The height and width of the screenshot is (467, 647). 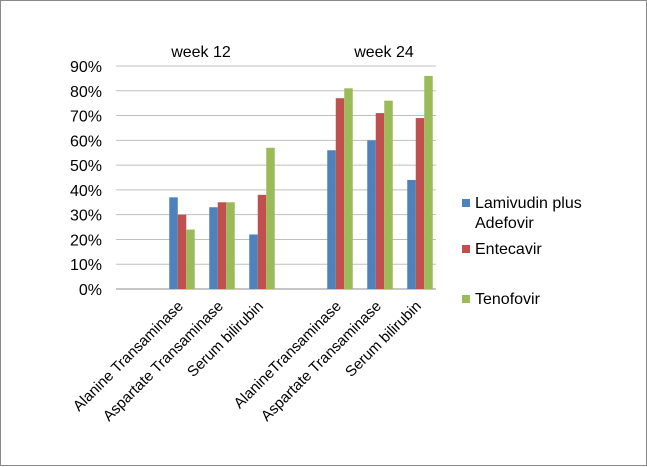 I want to click on y-tick-label: 10%, so click(x=86, y=265).